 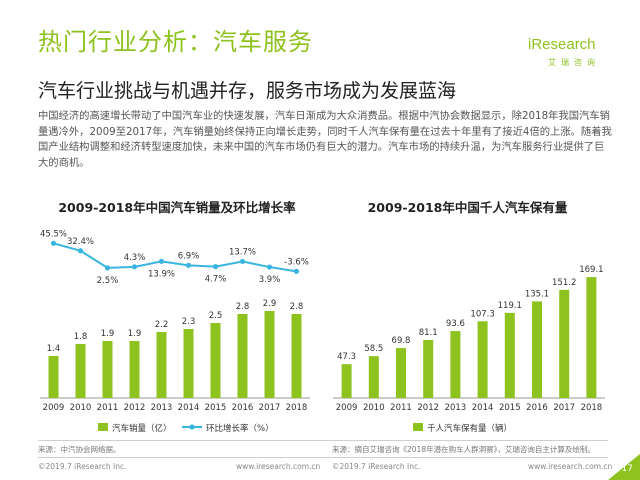 I want to click on data-label-ownership: 107.3, so click(x=482, y=314).